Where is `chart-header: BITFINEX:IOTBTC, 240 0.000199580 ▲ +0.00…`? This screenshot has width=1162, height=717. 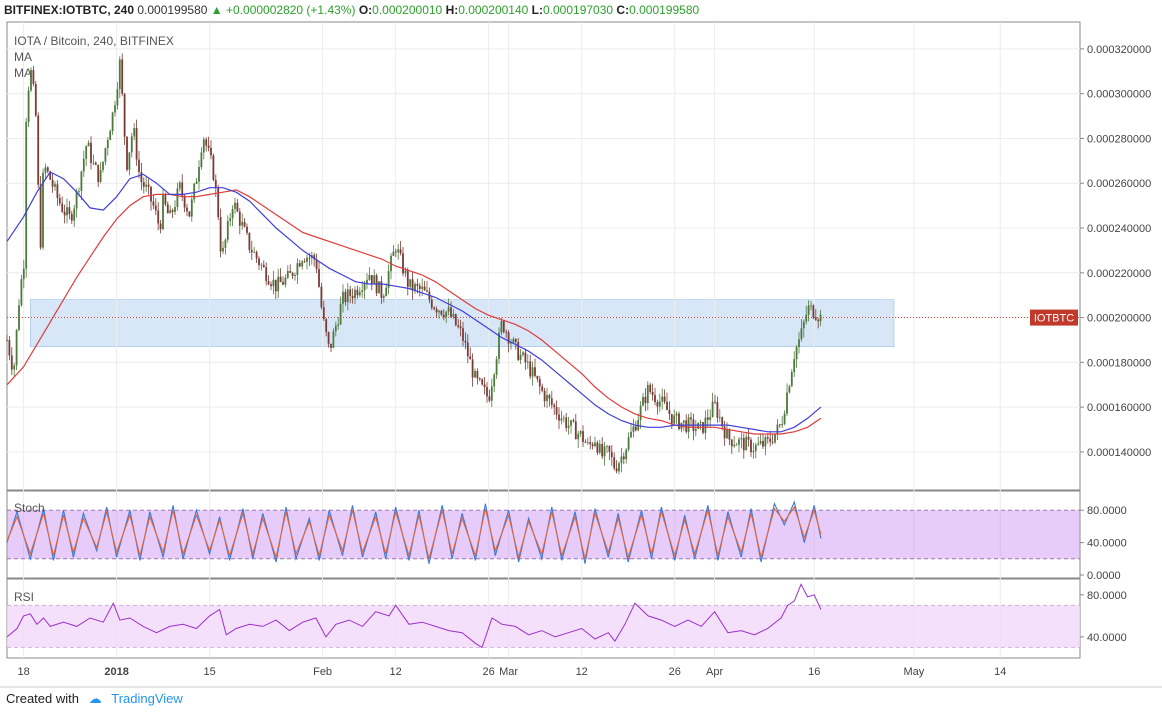 chart-header: BITFINEX:IOTBTC, 240 0.000199580 ▲ +0.00… is located at coordinates (581, 10).